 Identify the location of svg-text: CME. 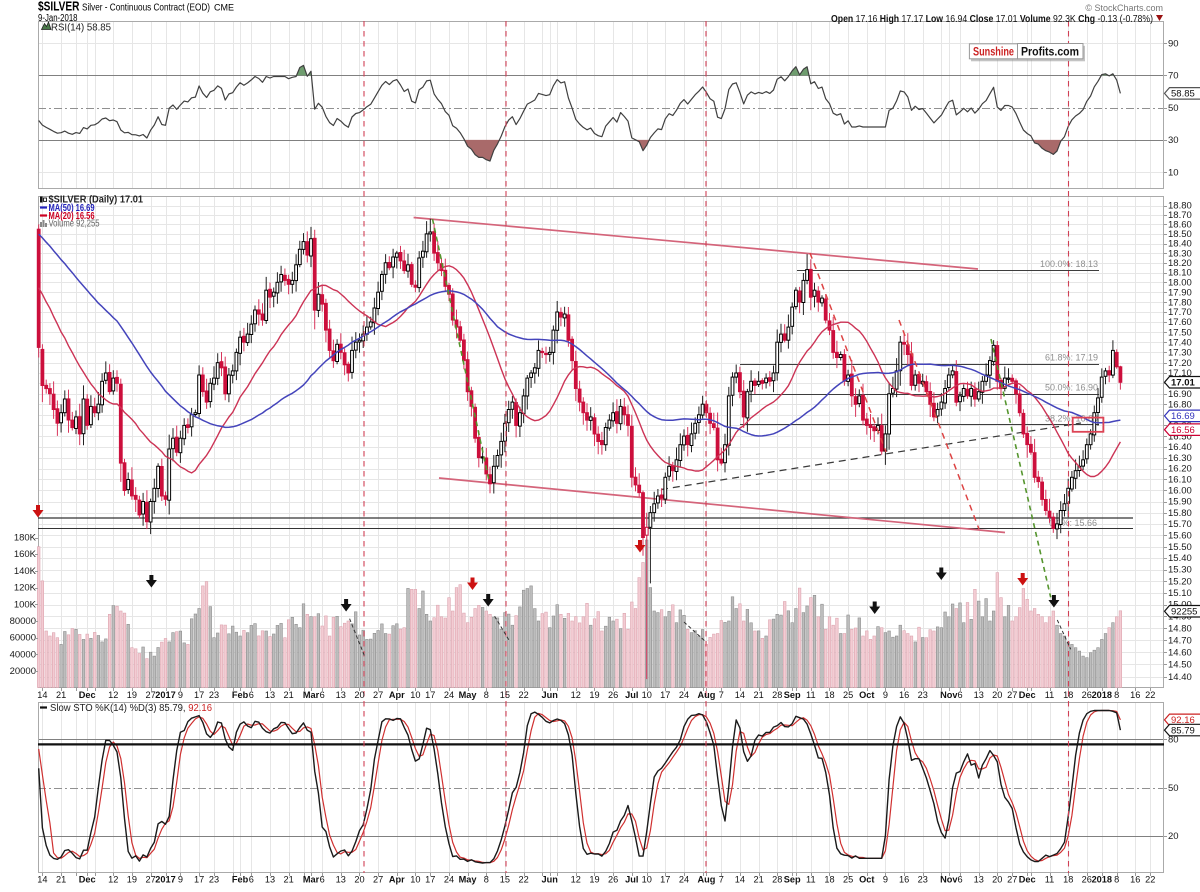
(224, 8).